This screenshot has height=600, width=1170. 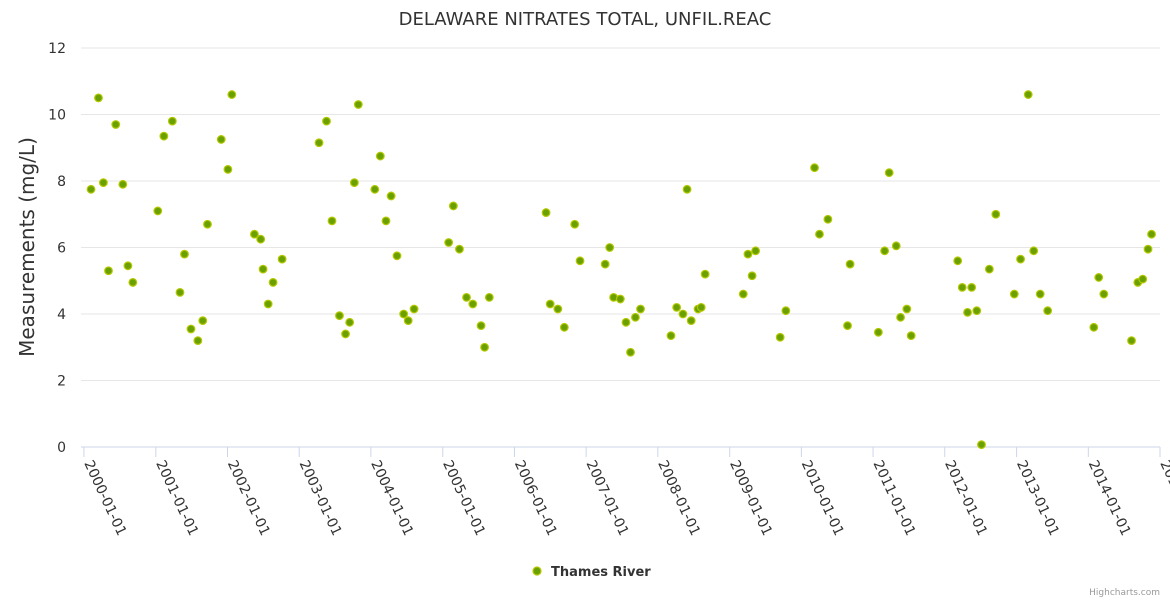 I want to click on legend-label: Thames River, so click(x=601, y=572).